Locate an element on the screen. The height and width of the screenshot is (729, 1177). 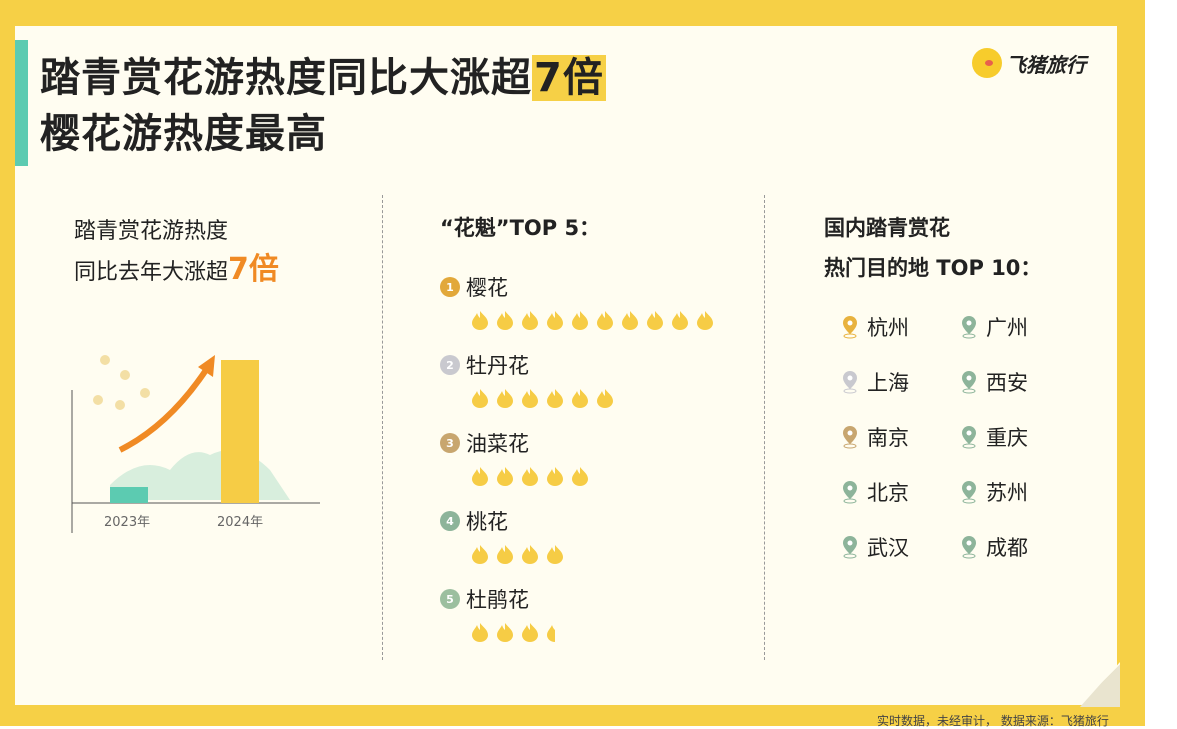
destination-name: 武汉 is located at coordinates (888, 548).